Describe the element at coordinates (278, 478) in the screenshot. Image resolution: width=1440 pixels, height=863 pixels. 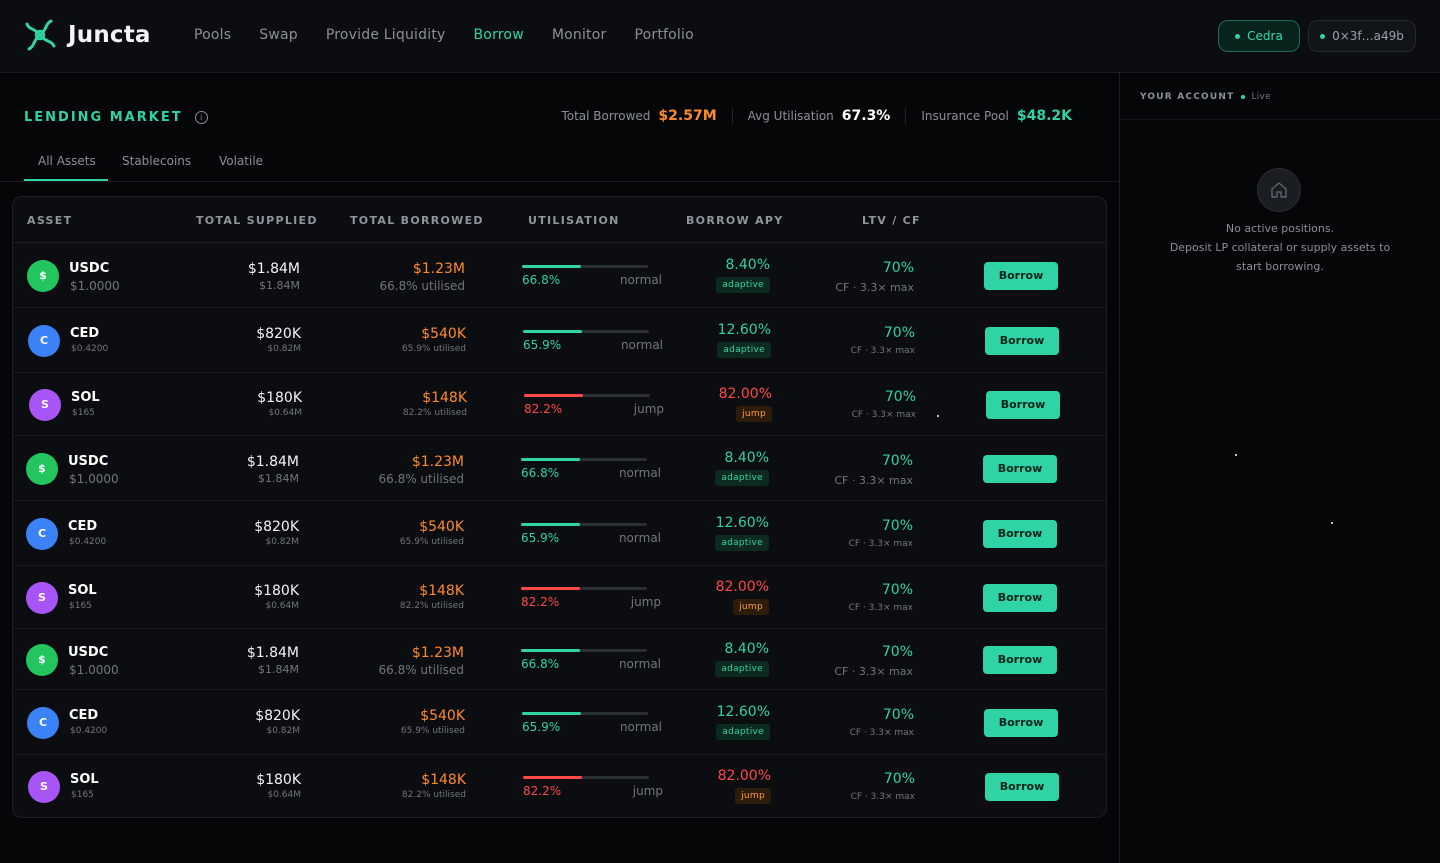
I see `total-supplied-sub: $1.84M` at that location.